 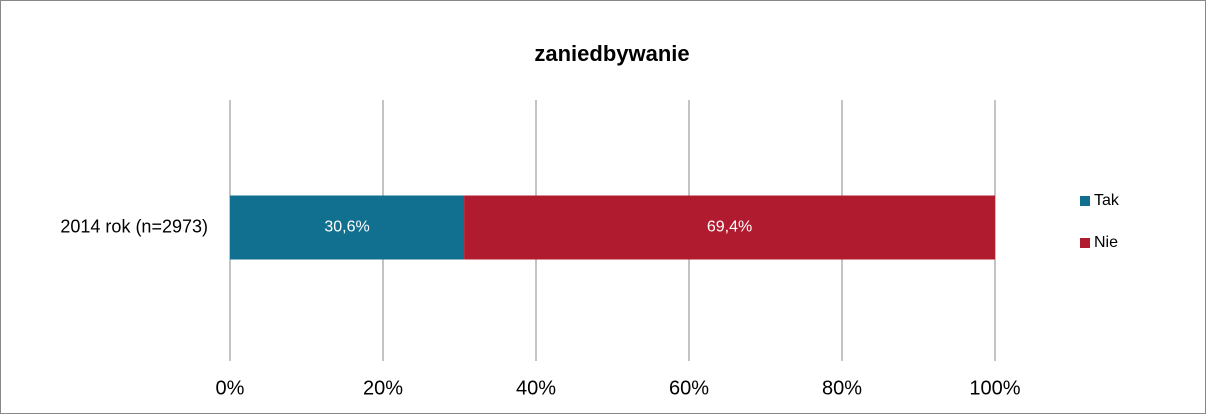 I want to click on x-tick-label: 80%, so click(x=842, y=388).